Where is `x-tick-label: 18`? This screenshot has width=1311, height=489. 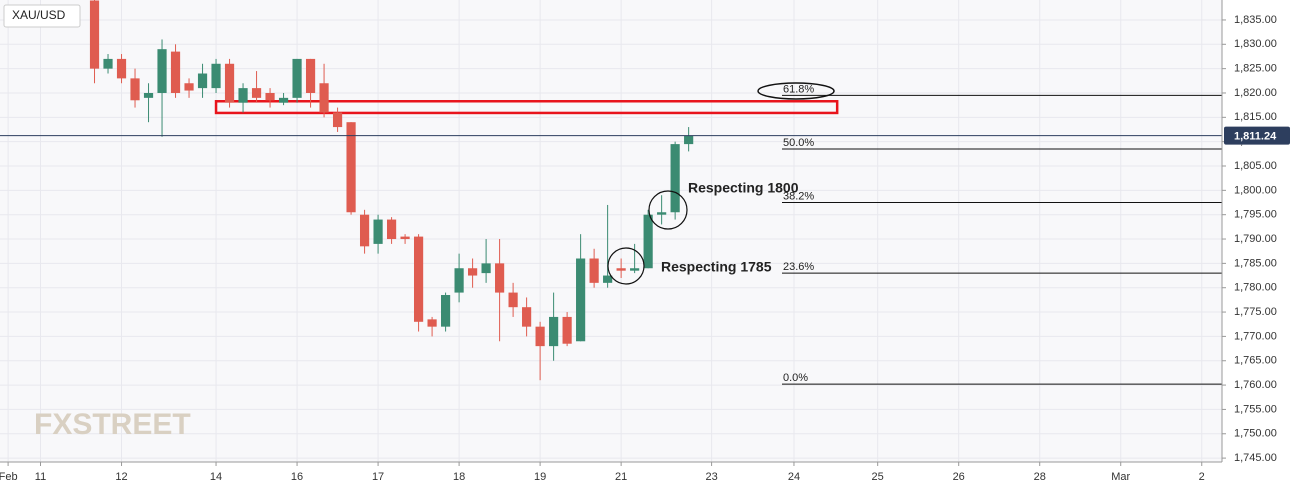
x-tick-label: 18 is located at coordinates (459, 477).